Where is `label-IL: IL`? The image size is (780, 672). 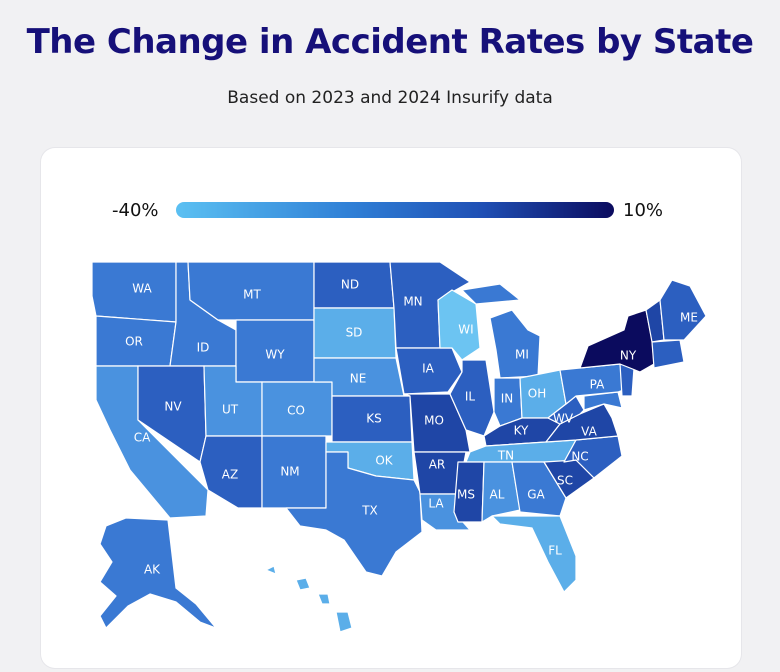 label-IL: IL is located at coordinates (470, 397).